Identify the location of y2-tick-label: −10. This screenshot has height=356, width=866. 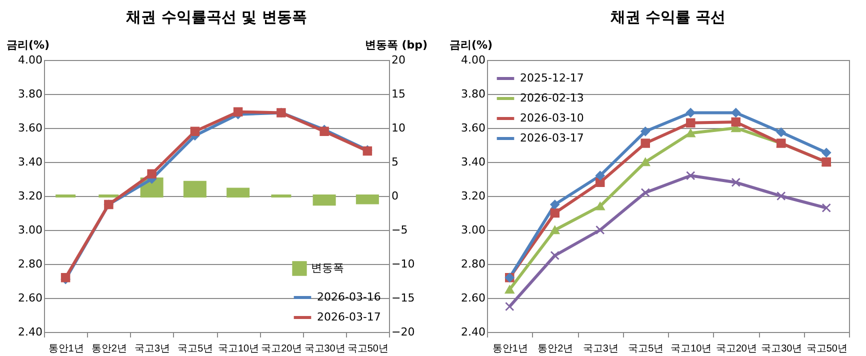
(403, 264).